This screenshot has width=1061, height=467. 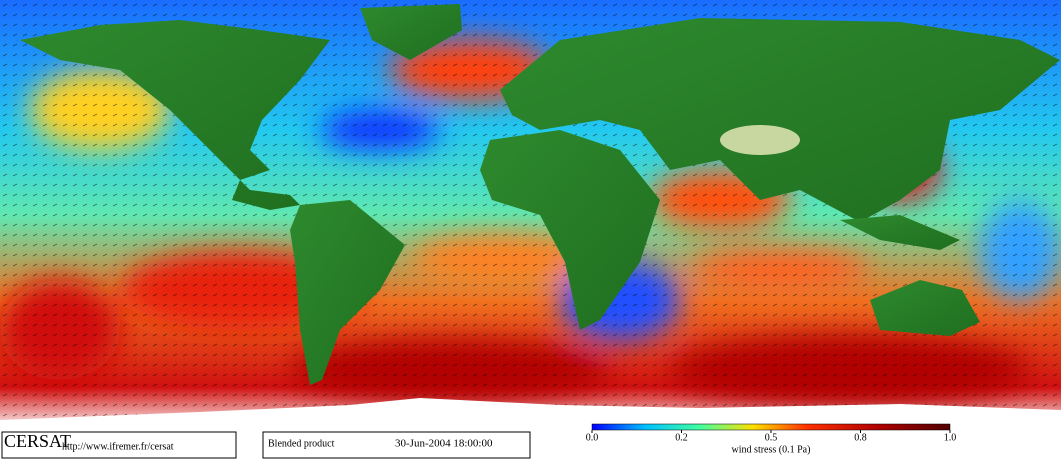 I want to click on antarctica, so click(x=530, y=414).